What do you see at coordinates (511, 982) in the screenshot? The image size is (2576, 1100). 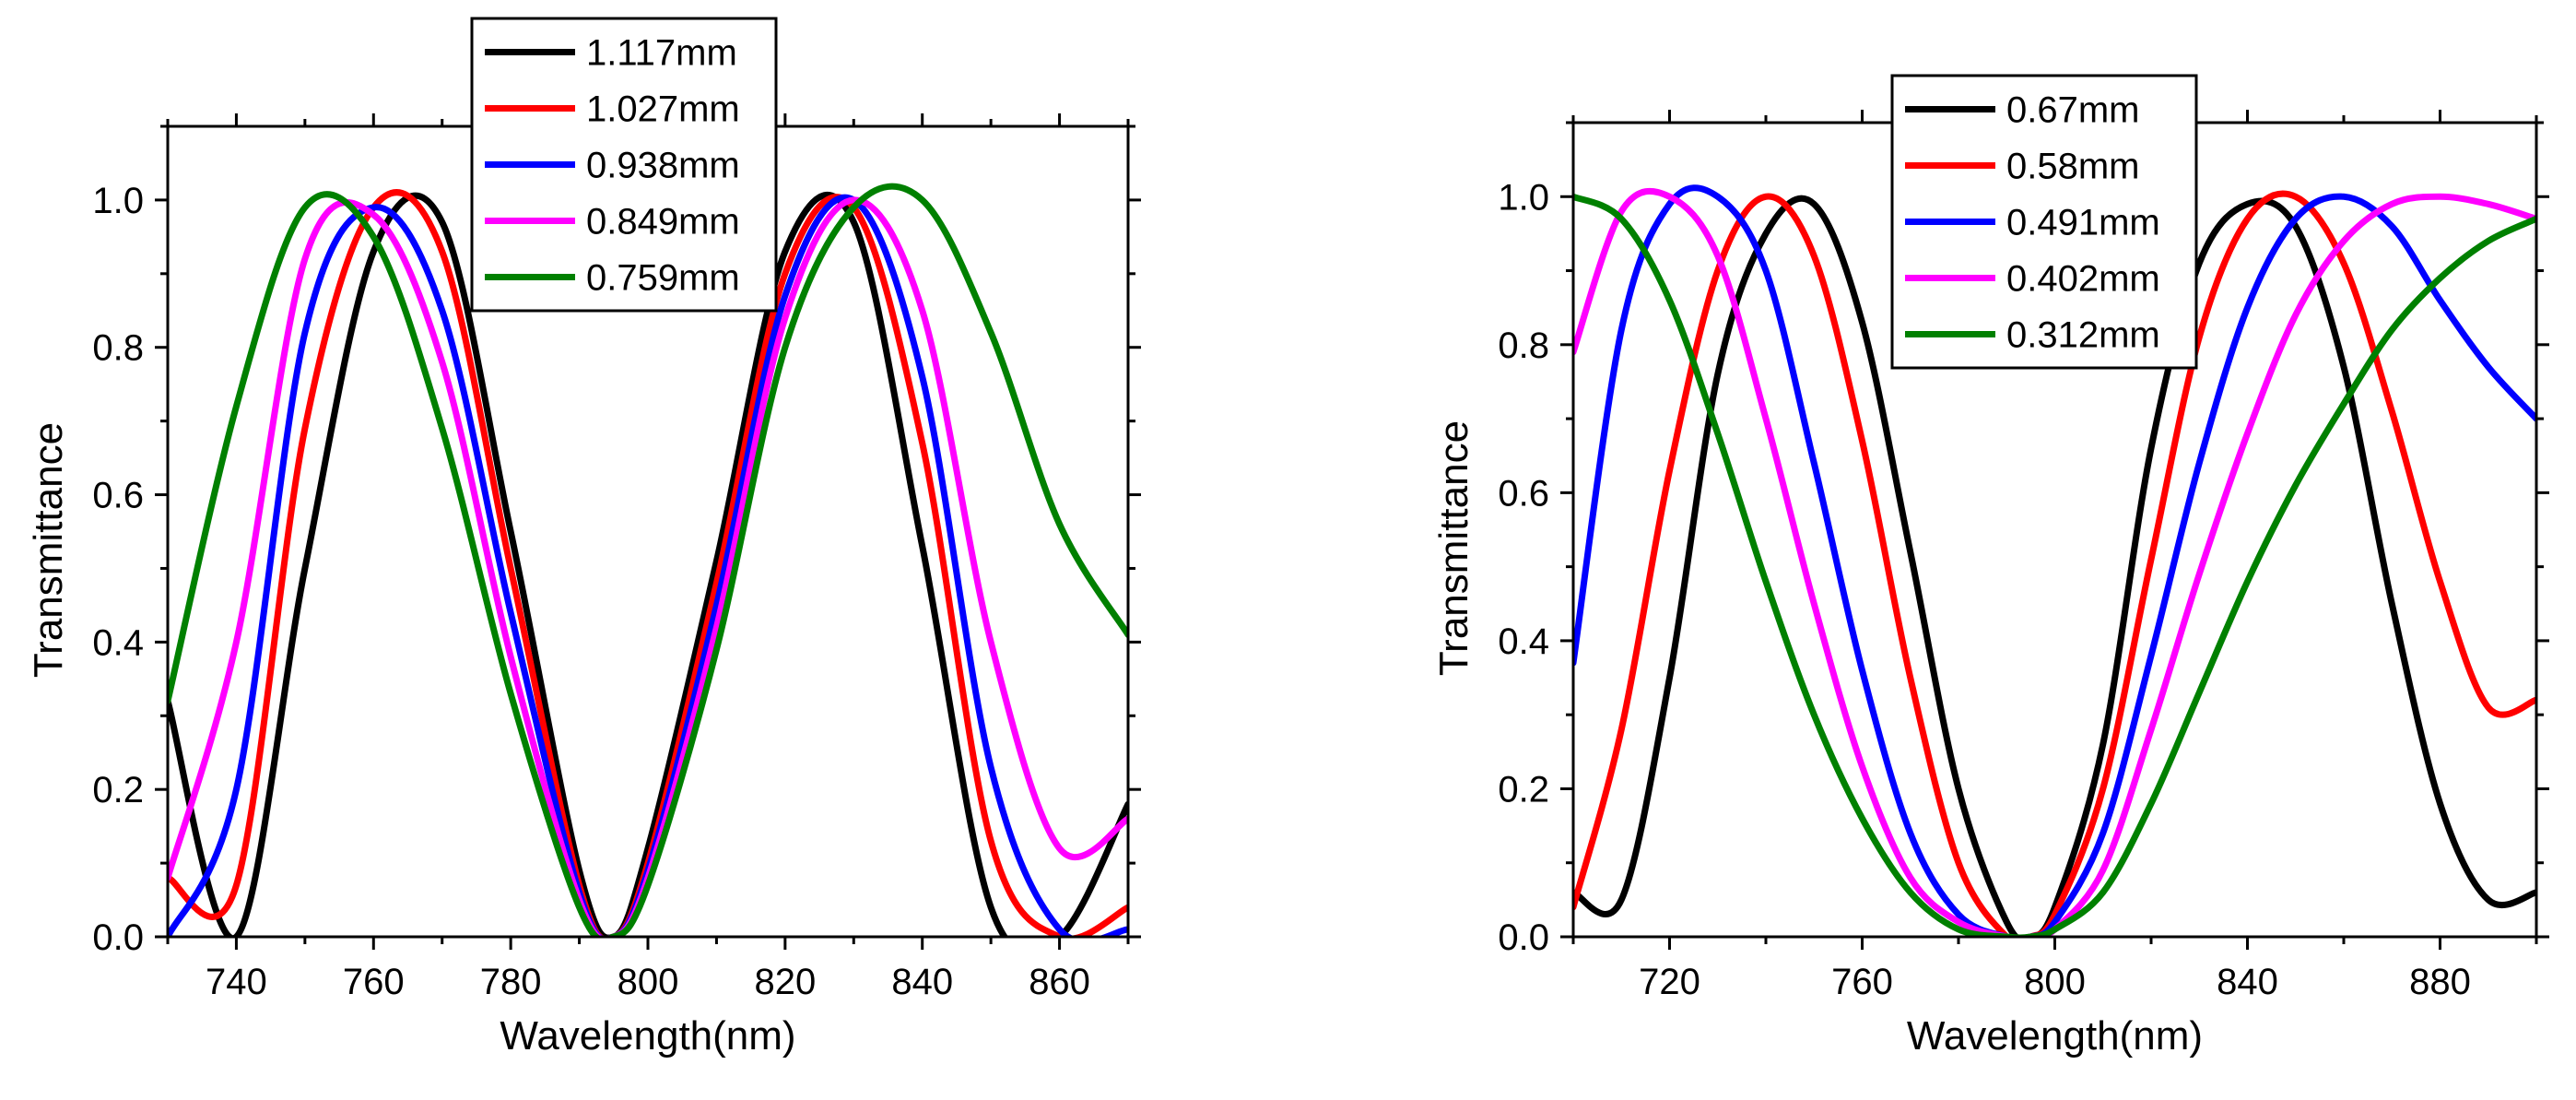 I see `x-tick-label: 780` at bounding box center [511, 982].